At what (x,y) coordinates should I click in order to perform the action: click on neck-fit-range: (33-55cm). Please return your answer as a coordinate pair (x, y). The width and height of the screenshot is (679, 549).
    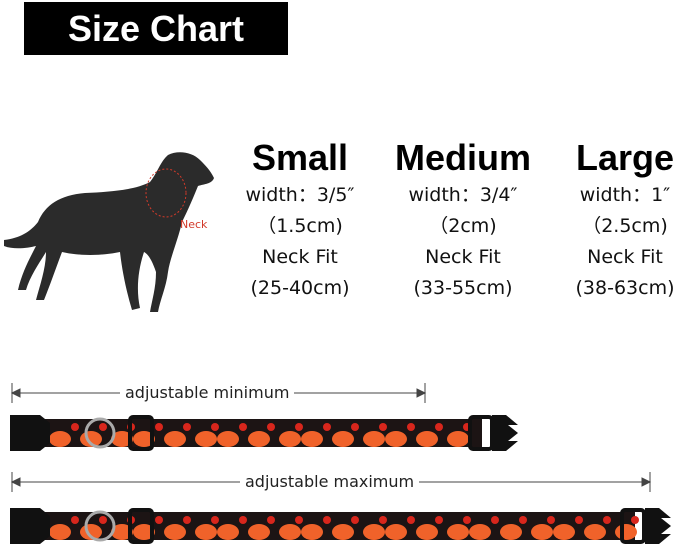
    Looking at the image, I should click on (463, 288).